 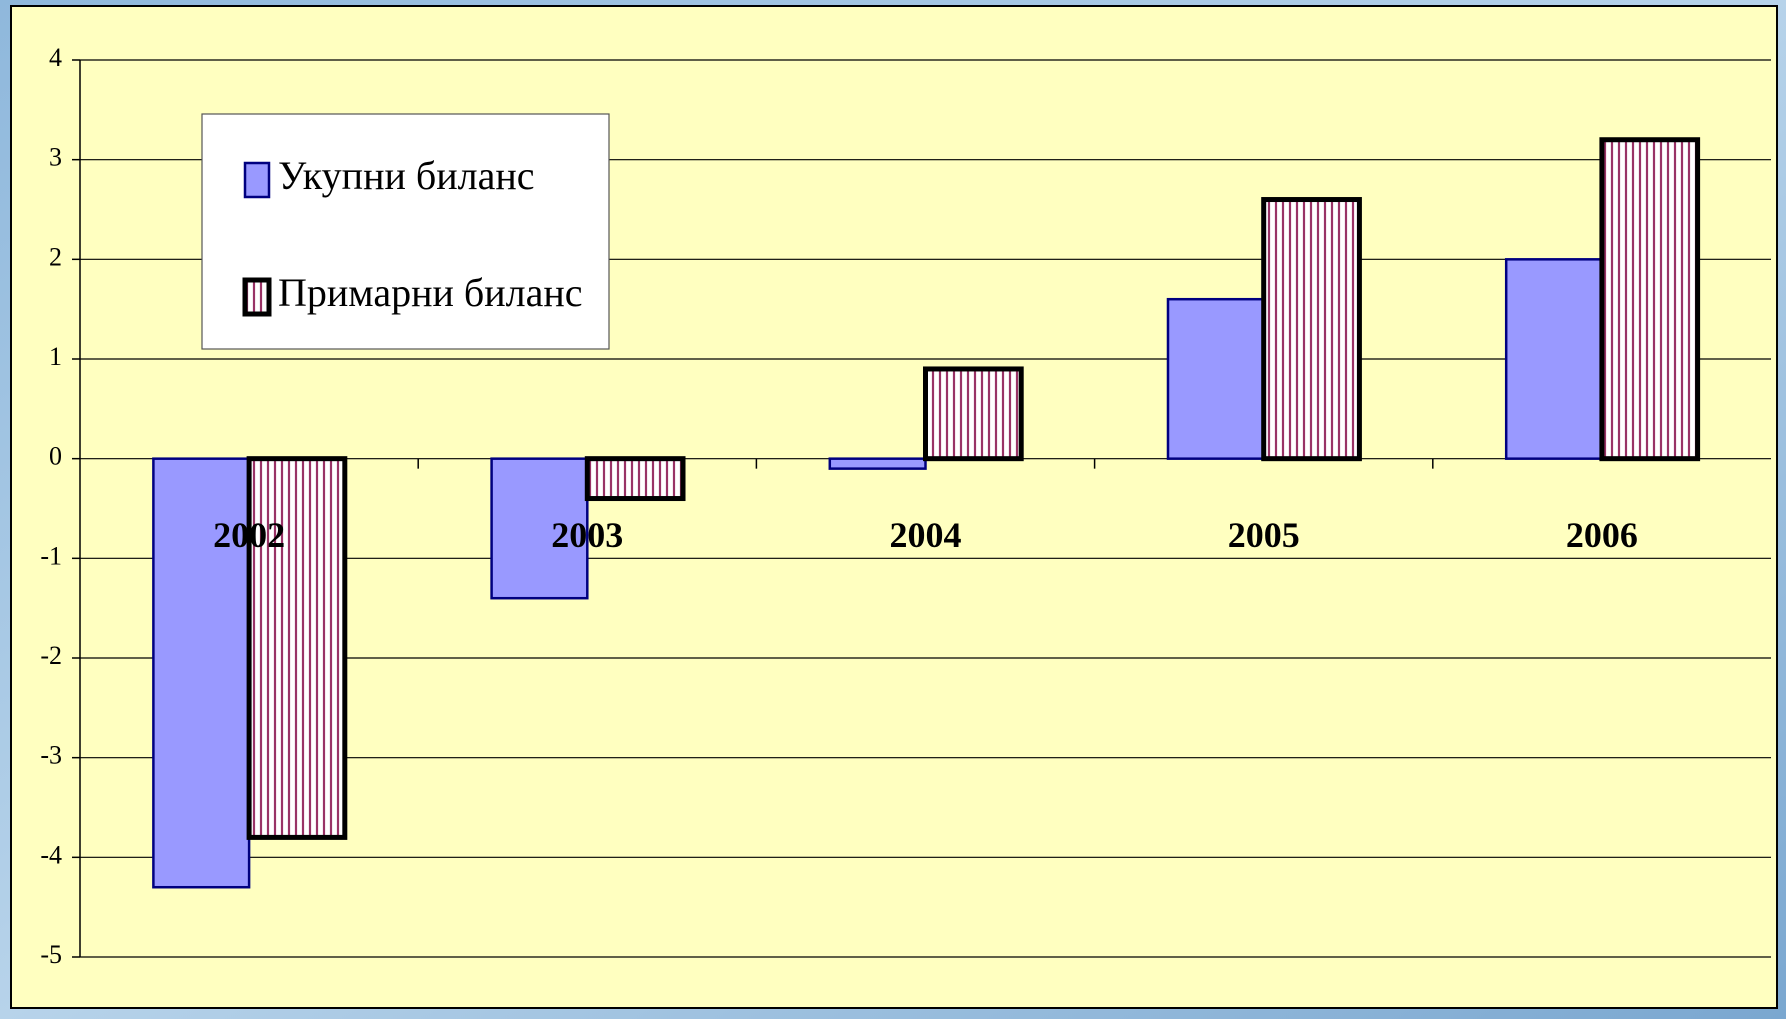 I want to click on x-tick-label: 2006, so click(x=1602, y=535).